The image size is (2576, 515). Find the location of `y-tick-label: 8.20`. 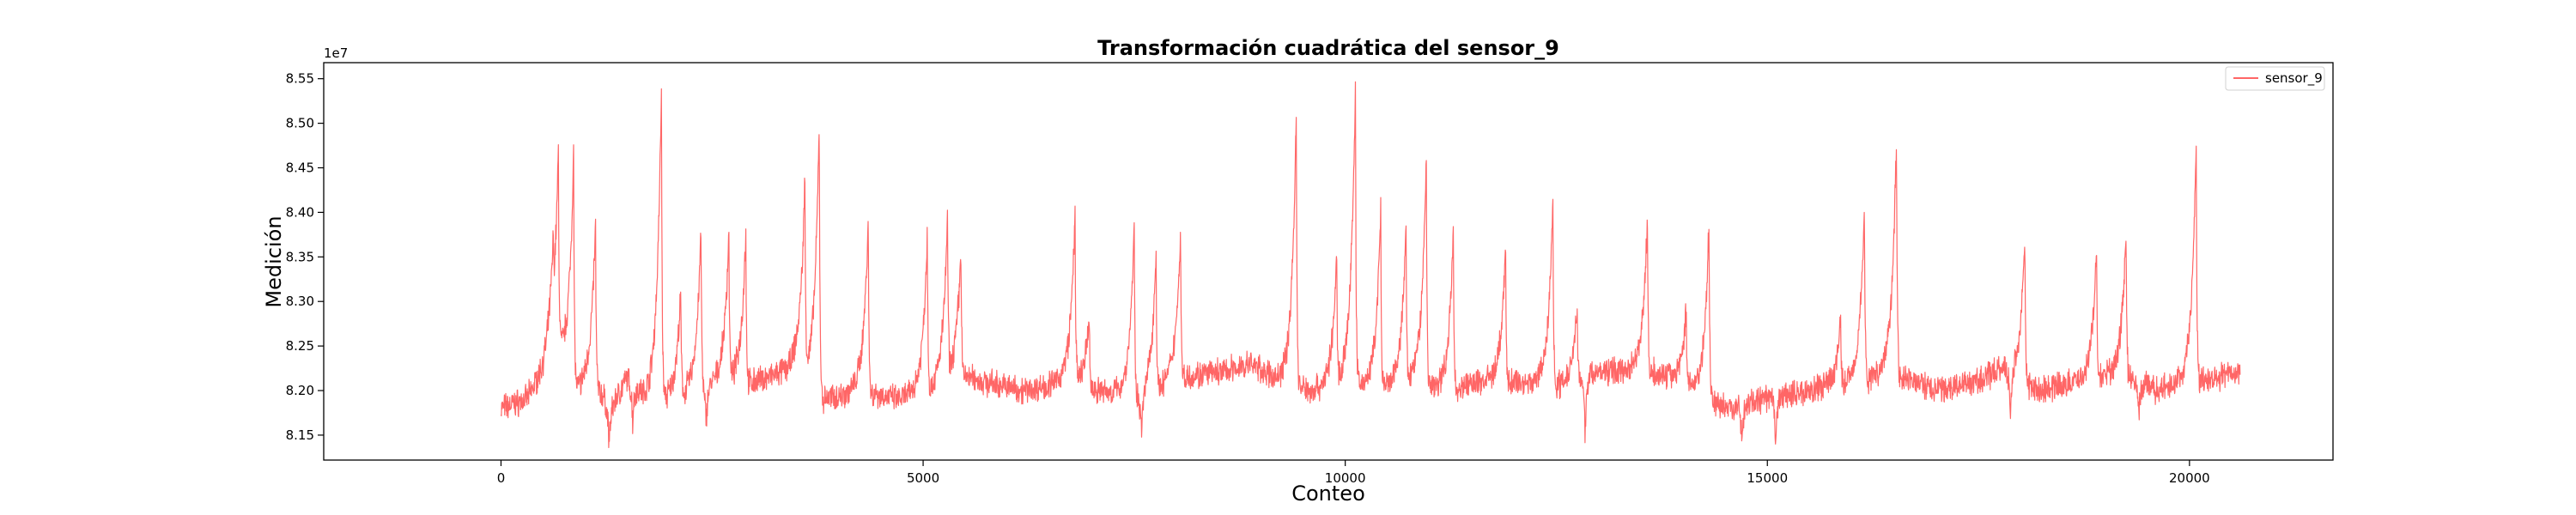

y-tick-label: 8.20 is located at coordinates (300, 390).